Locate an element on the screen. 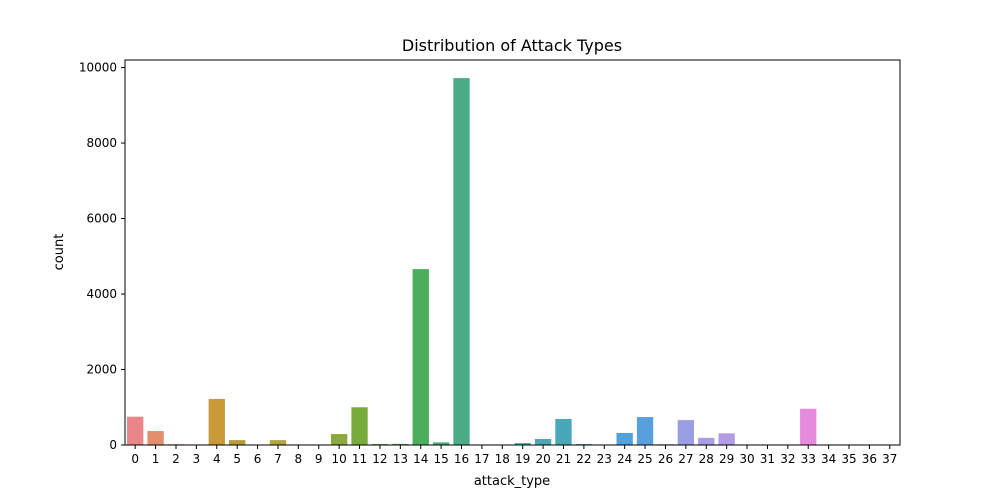 This screenshot has height=500, width=1000. x-tick-label-16: 16 is located at coordinates (461, 459).